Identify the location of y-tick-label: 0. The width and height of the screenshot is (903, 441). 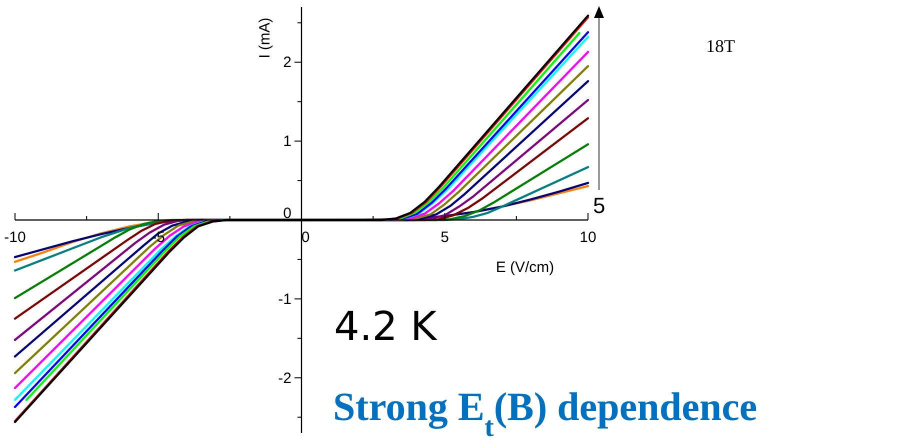
(287, 213).